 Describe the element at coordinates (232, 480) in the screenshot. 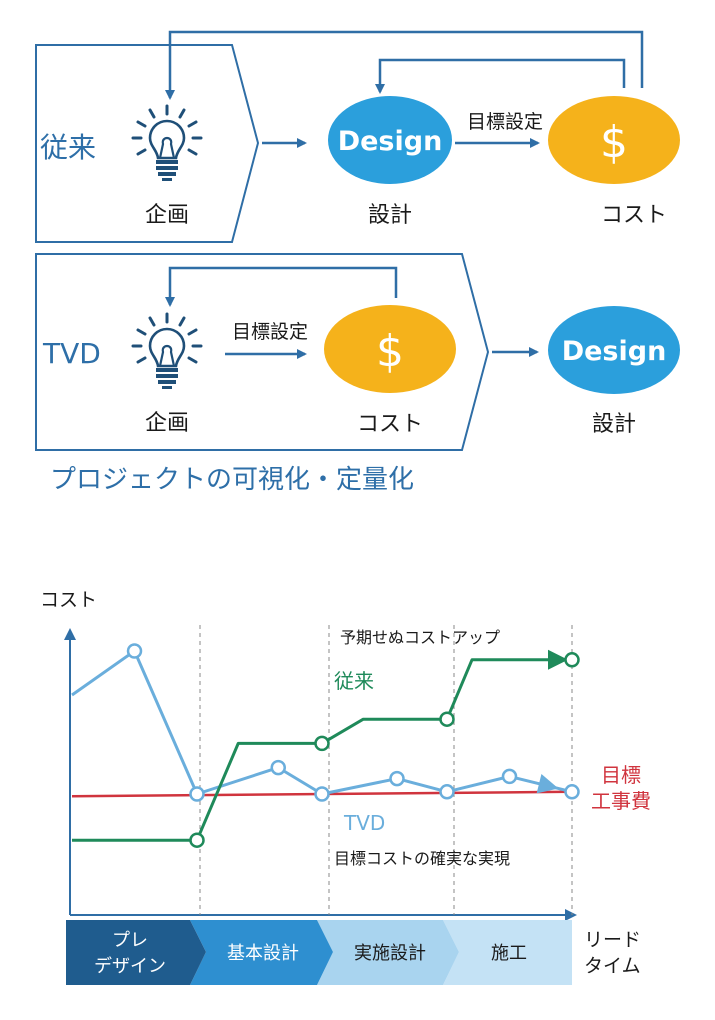

I see `visualization-caption: プロジェクトの可視化・定量化` at that location.